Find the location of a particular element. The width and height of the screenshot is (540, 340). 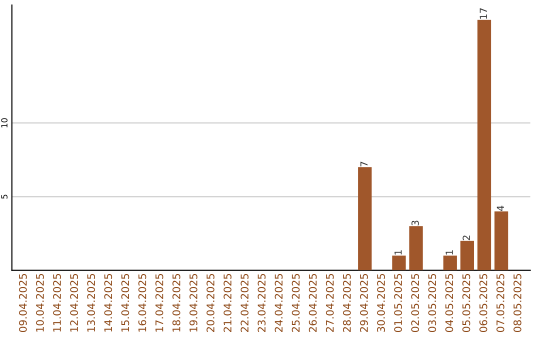

data-label: 4 is located at coordinates (500, 208).